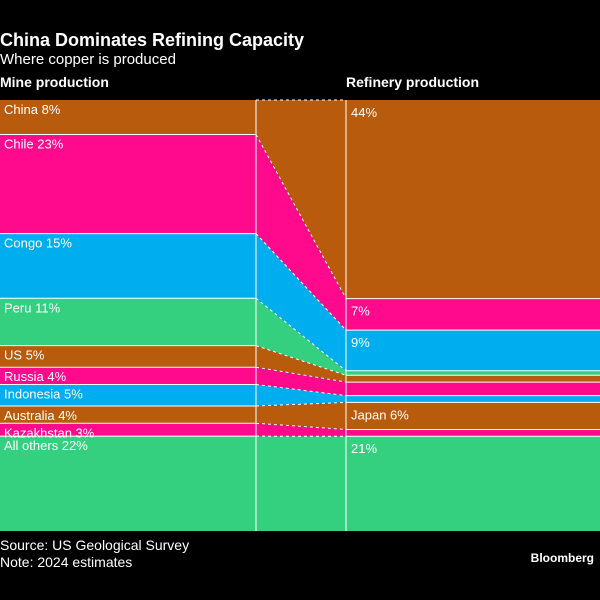  Describe the element at coordinates (473, 483) in the screenshot. I see `refinery-bar-all-others` at that location.